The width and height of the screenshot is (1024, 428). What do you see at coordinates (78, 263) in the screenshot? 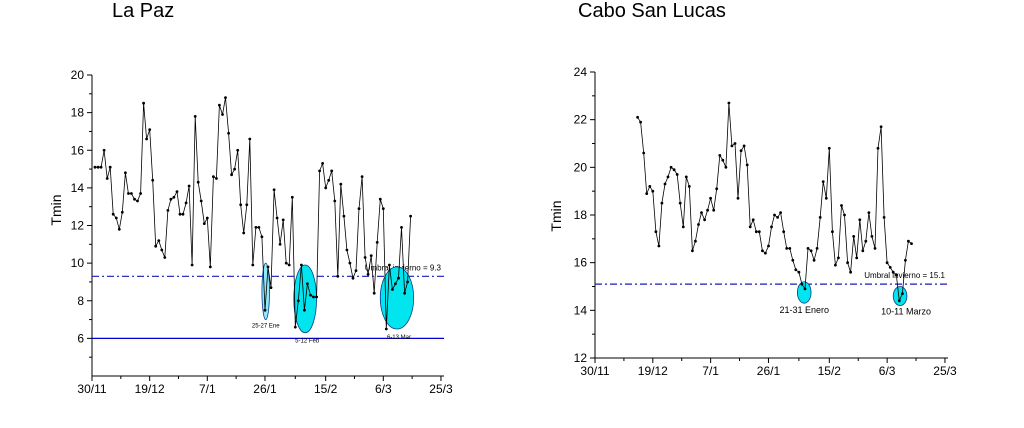
I see `y-tick-label: 10` at bounding box center [78, 263].